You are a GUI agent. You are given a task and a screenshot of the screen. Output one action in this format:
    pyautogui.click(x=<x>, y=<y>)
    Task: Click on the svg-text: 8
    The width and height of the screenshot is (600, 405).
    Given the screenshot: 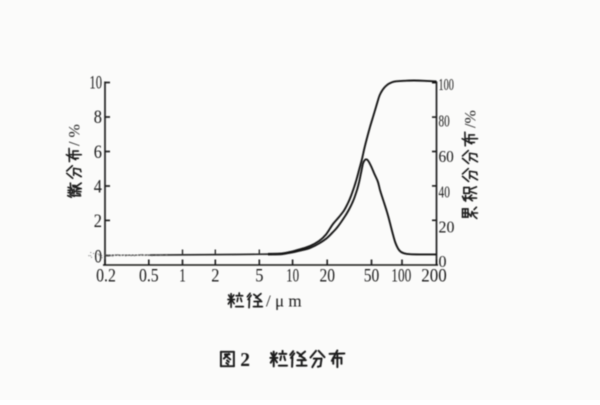 What is the action you would take?
    pyautogui.click(x=98, y=117)
    